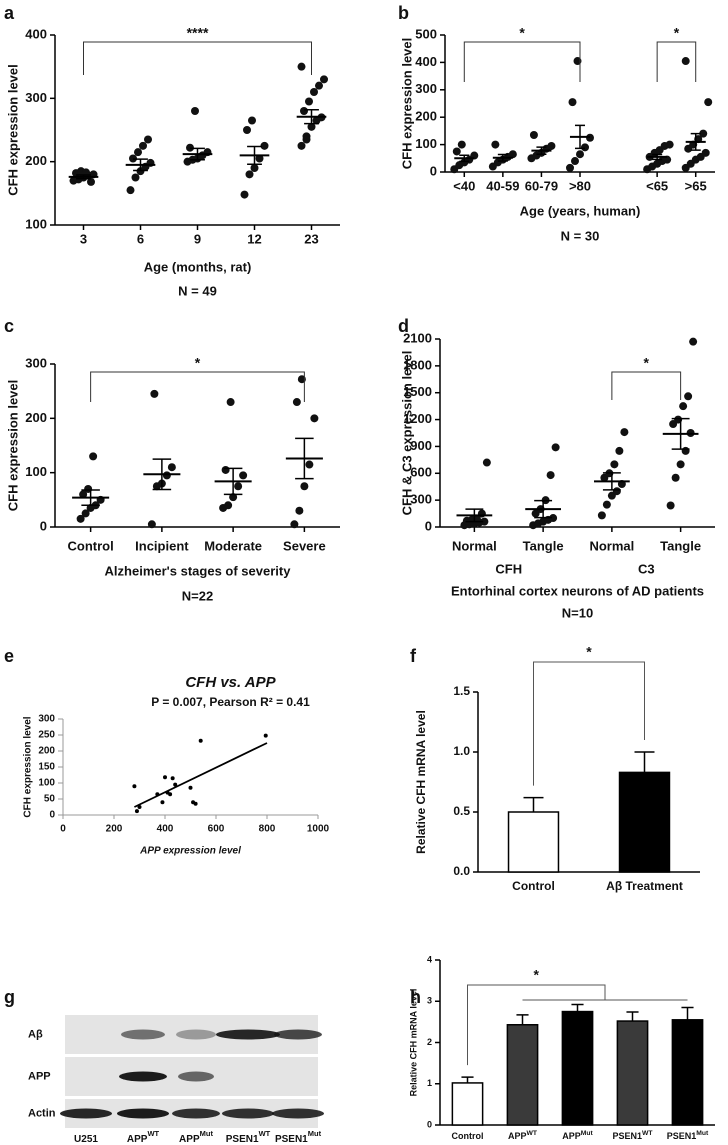  Describe the element at coordinates (680, 545) in the screenshot. I see `x-tick-label: Tangle` at that location.